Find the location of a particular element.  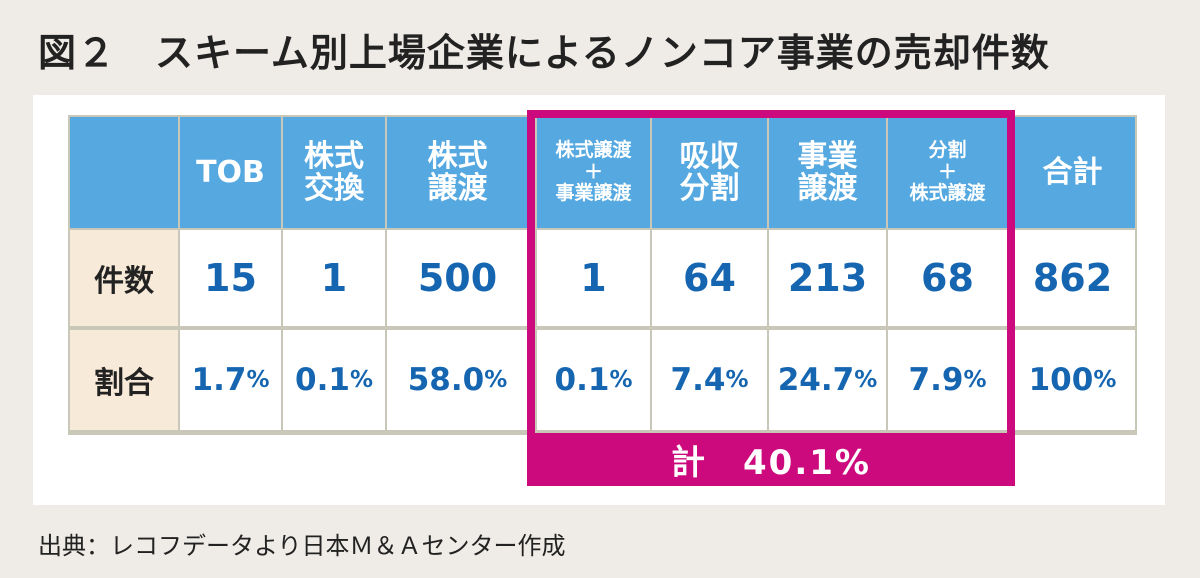

table-cell: 24.7% is located at coordinates (827, 380).